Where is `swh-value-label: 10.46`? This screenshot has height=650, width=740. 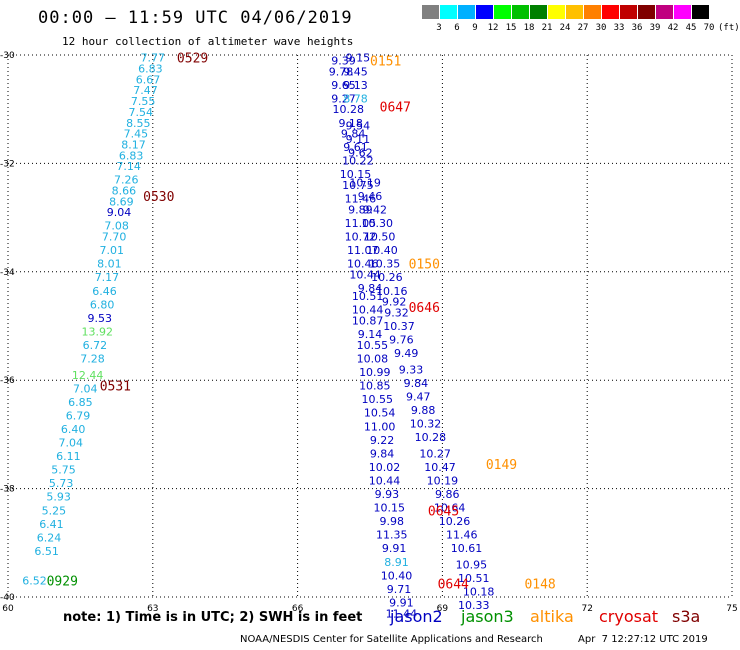
swh-value-label: 10.46 is located at coordinates (363, 264).